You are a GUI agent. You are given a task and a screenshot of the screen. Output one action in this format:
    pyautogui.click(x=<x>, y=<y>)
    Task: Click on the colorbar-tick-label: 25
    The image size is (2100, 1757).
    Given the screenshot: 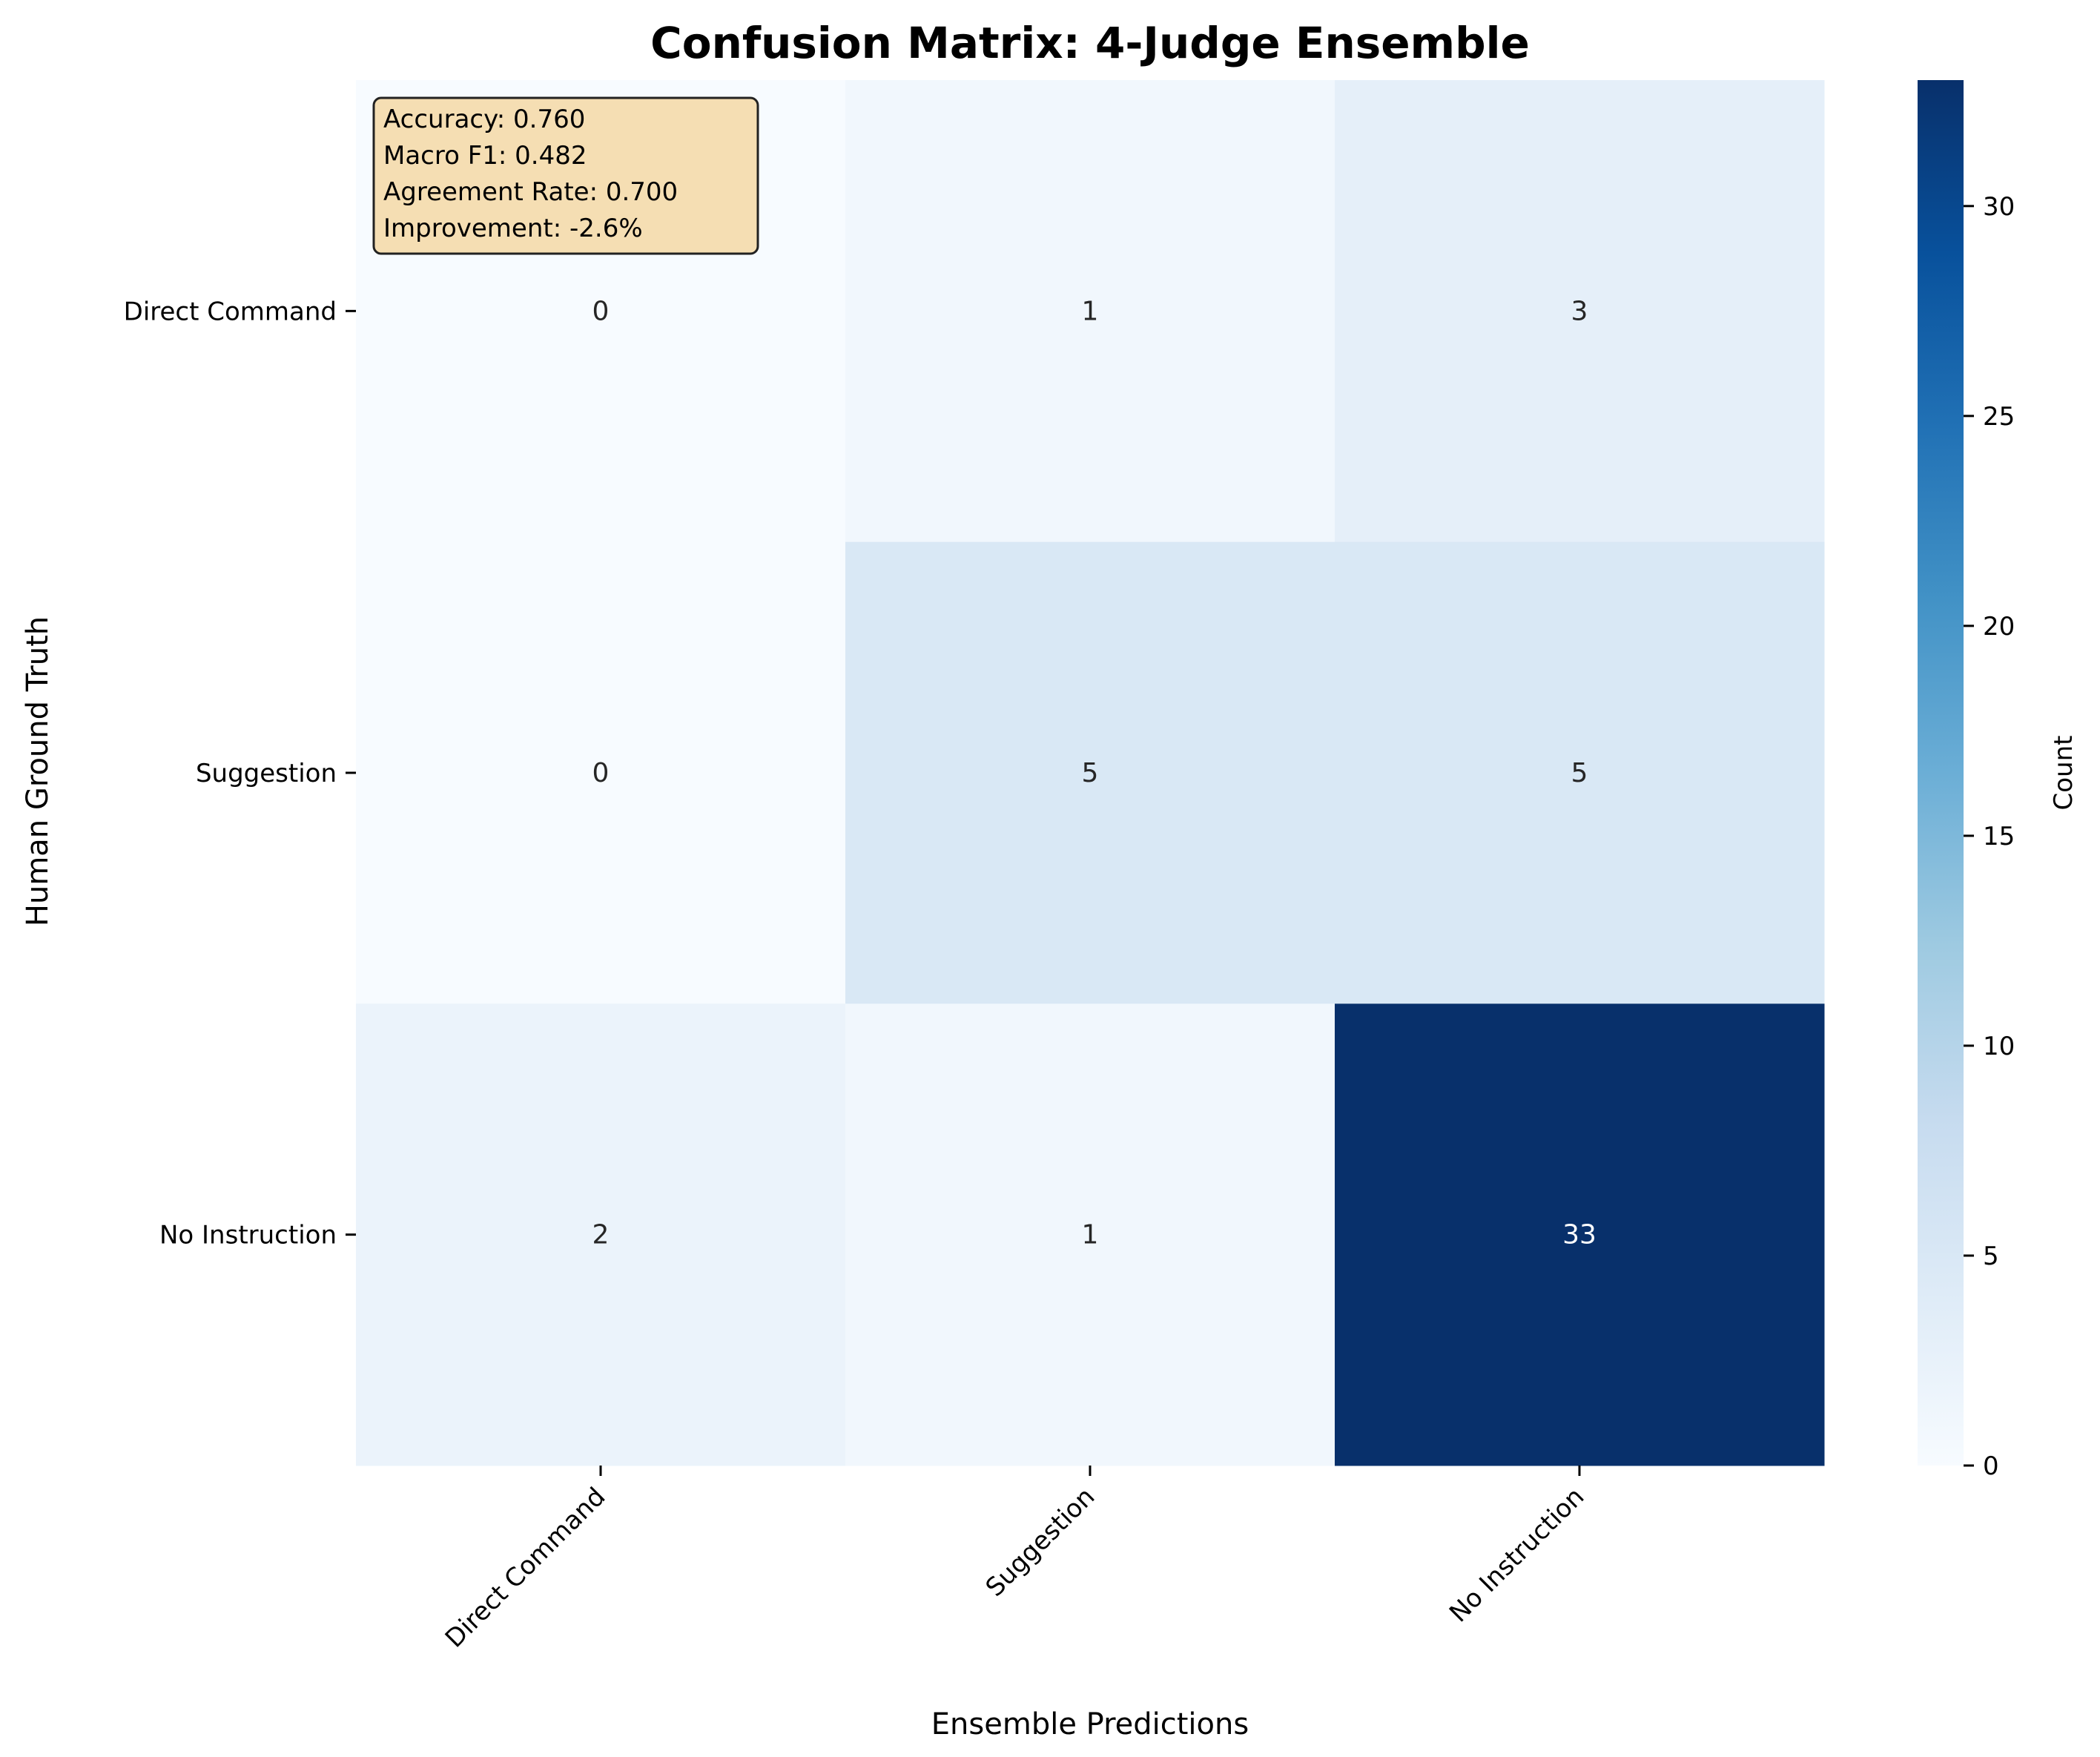 What is the action you would take?
    pyautogui.click(x=1999, y=417)
    